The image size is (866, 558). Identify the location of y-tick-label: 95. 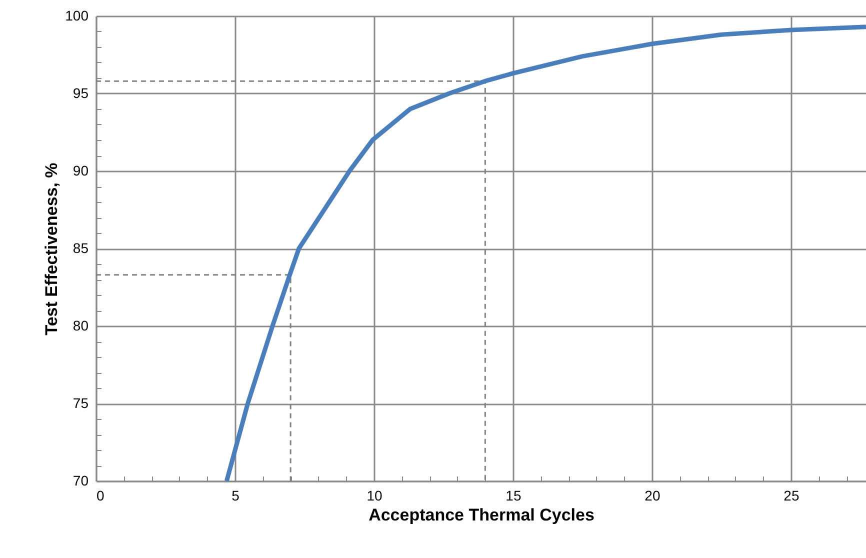
(80, 93).